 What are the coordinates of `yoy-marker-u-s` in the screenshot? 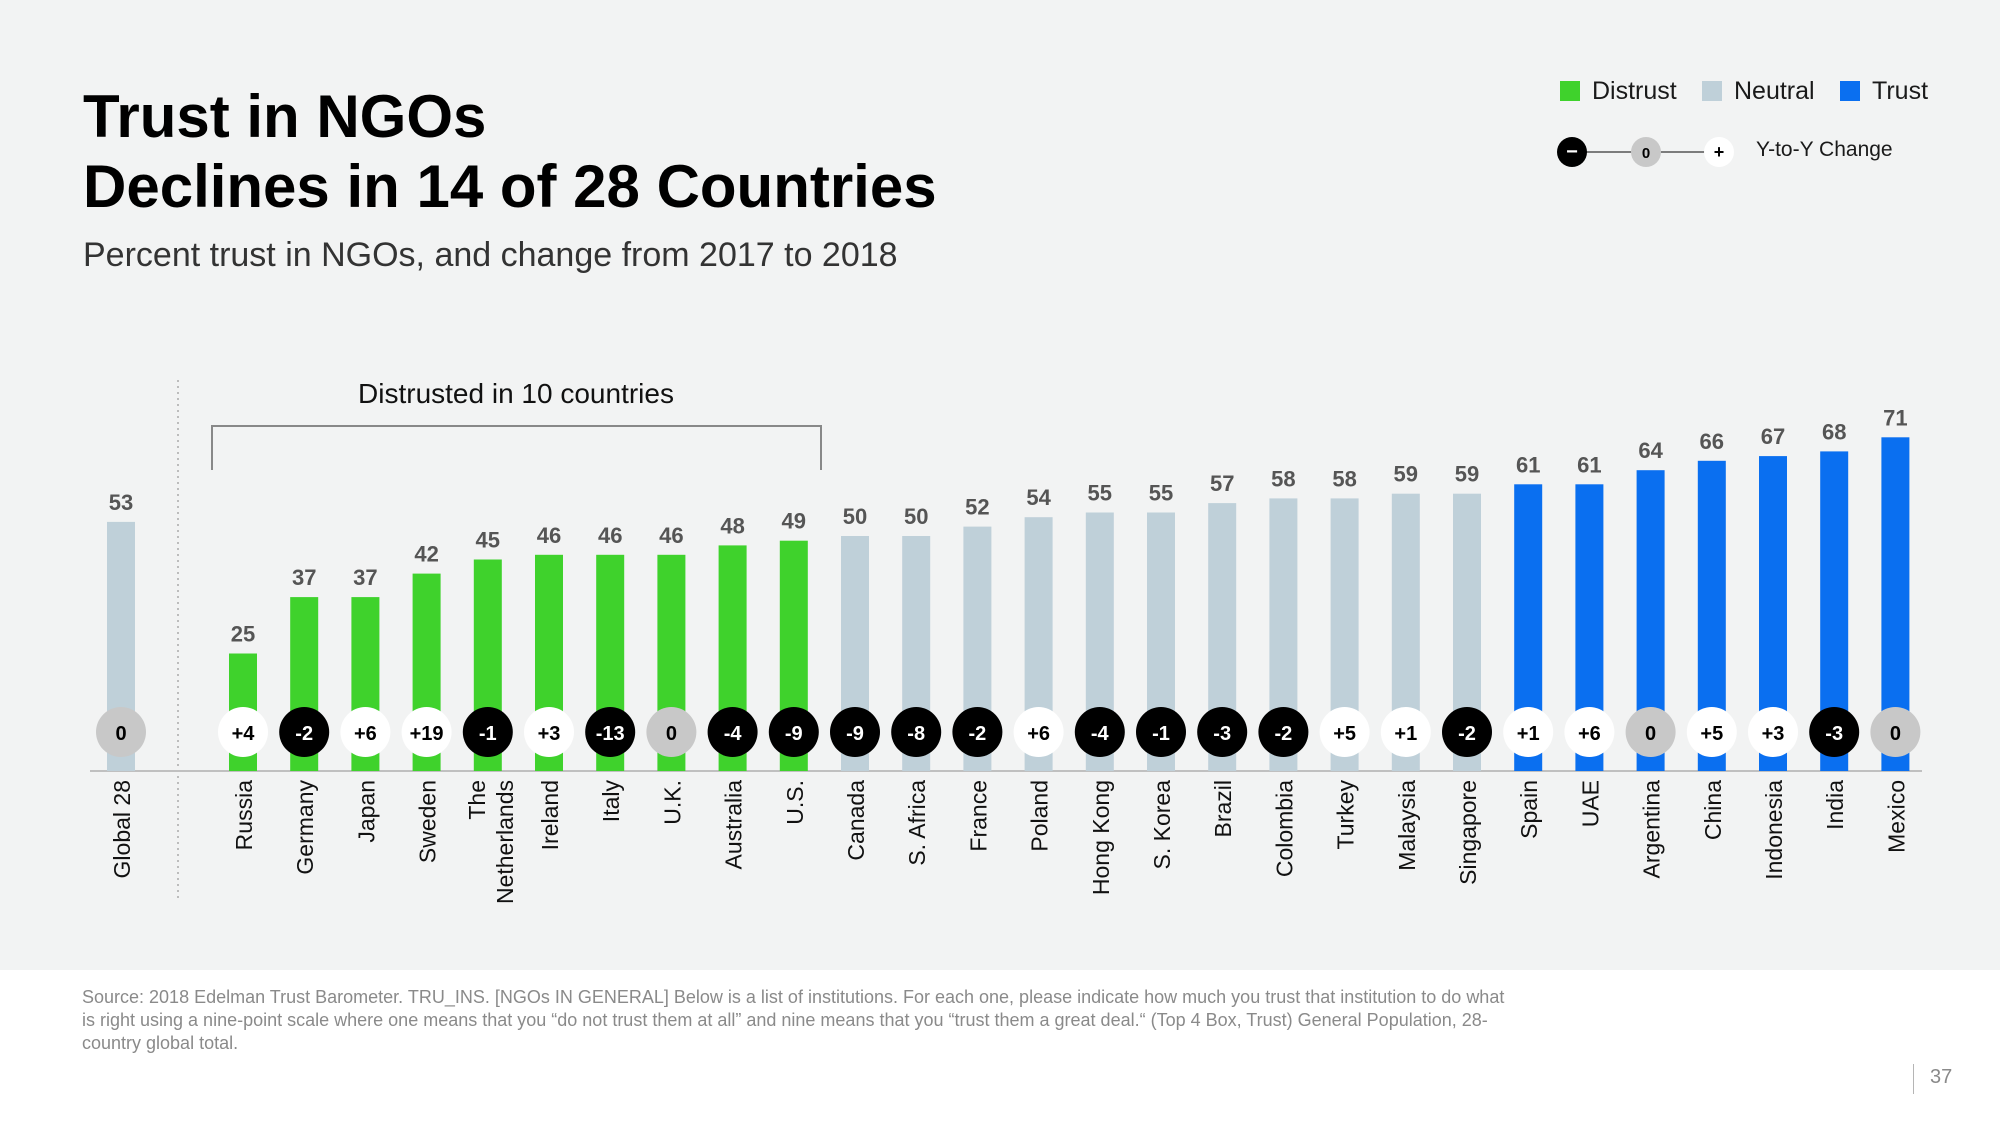 It's located at (793, 732).